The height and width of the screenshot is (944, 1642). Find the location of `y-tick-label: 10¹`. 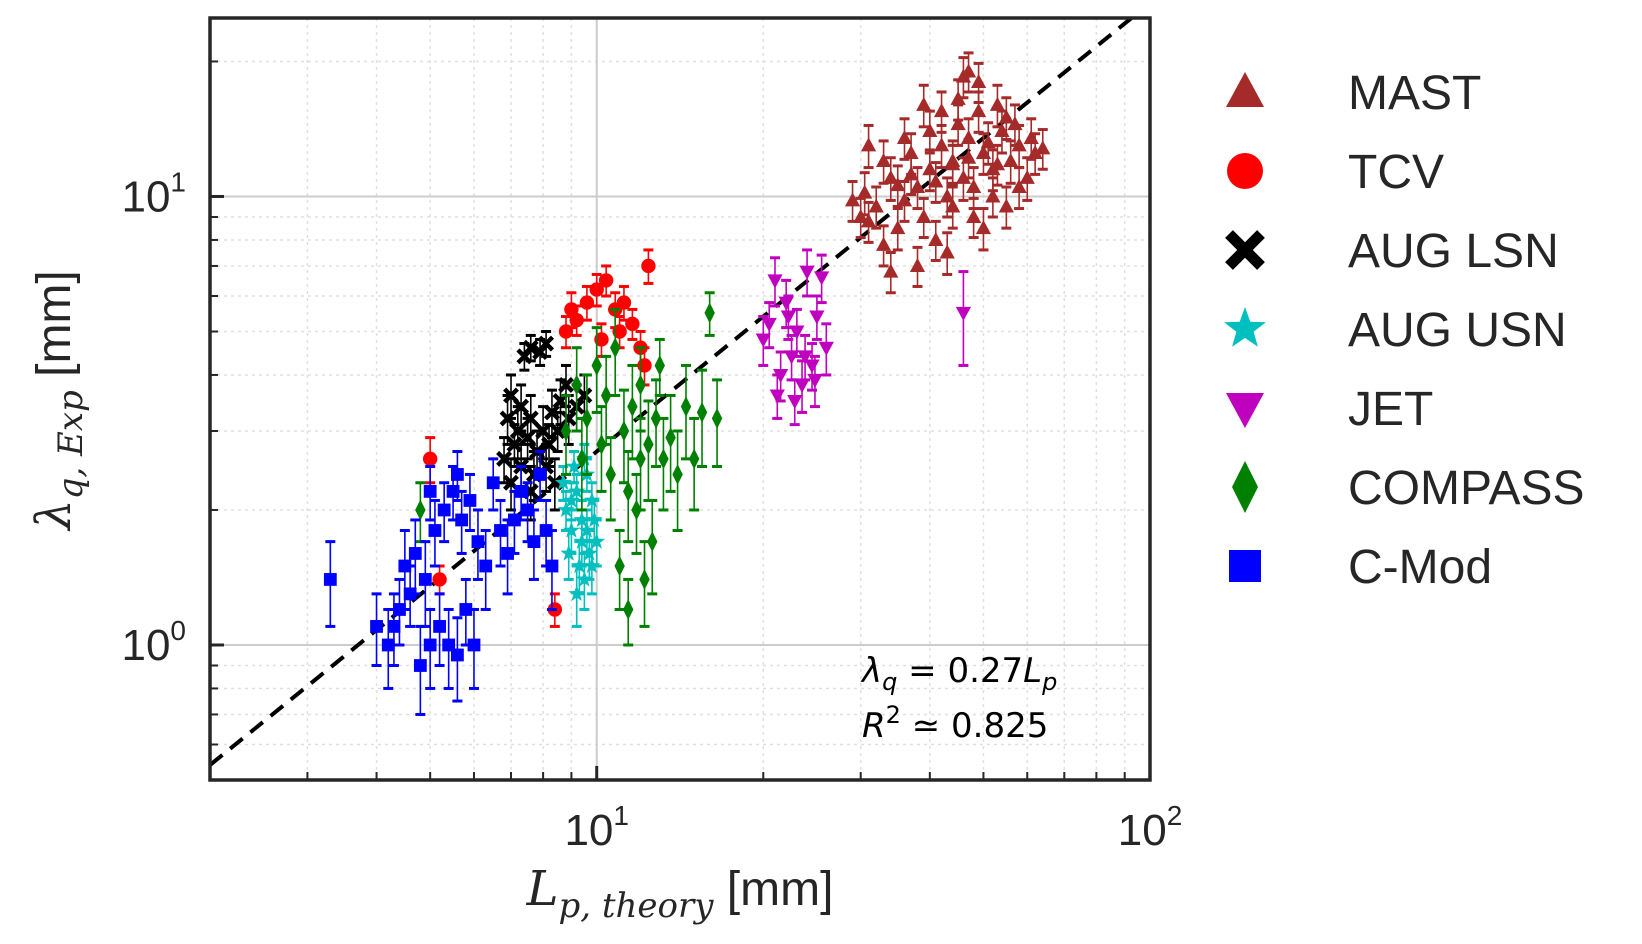

y-tick-label: 10¹ is located at coordinates (153, 193).